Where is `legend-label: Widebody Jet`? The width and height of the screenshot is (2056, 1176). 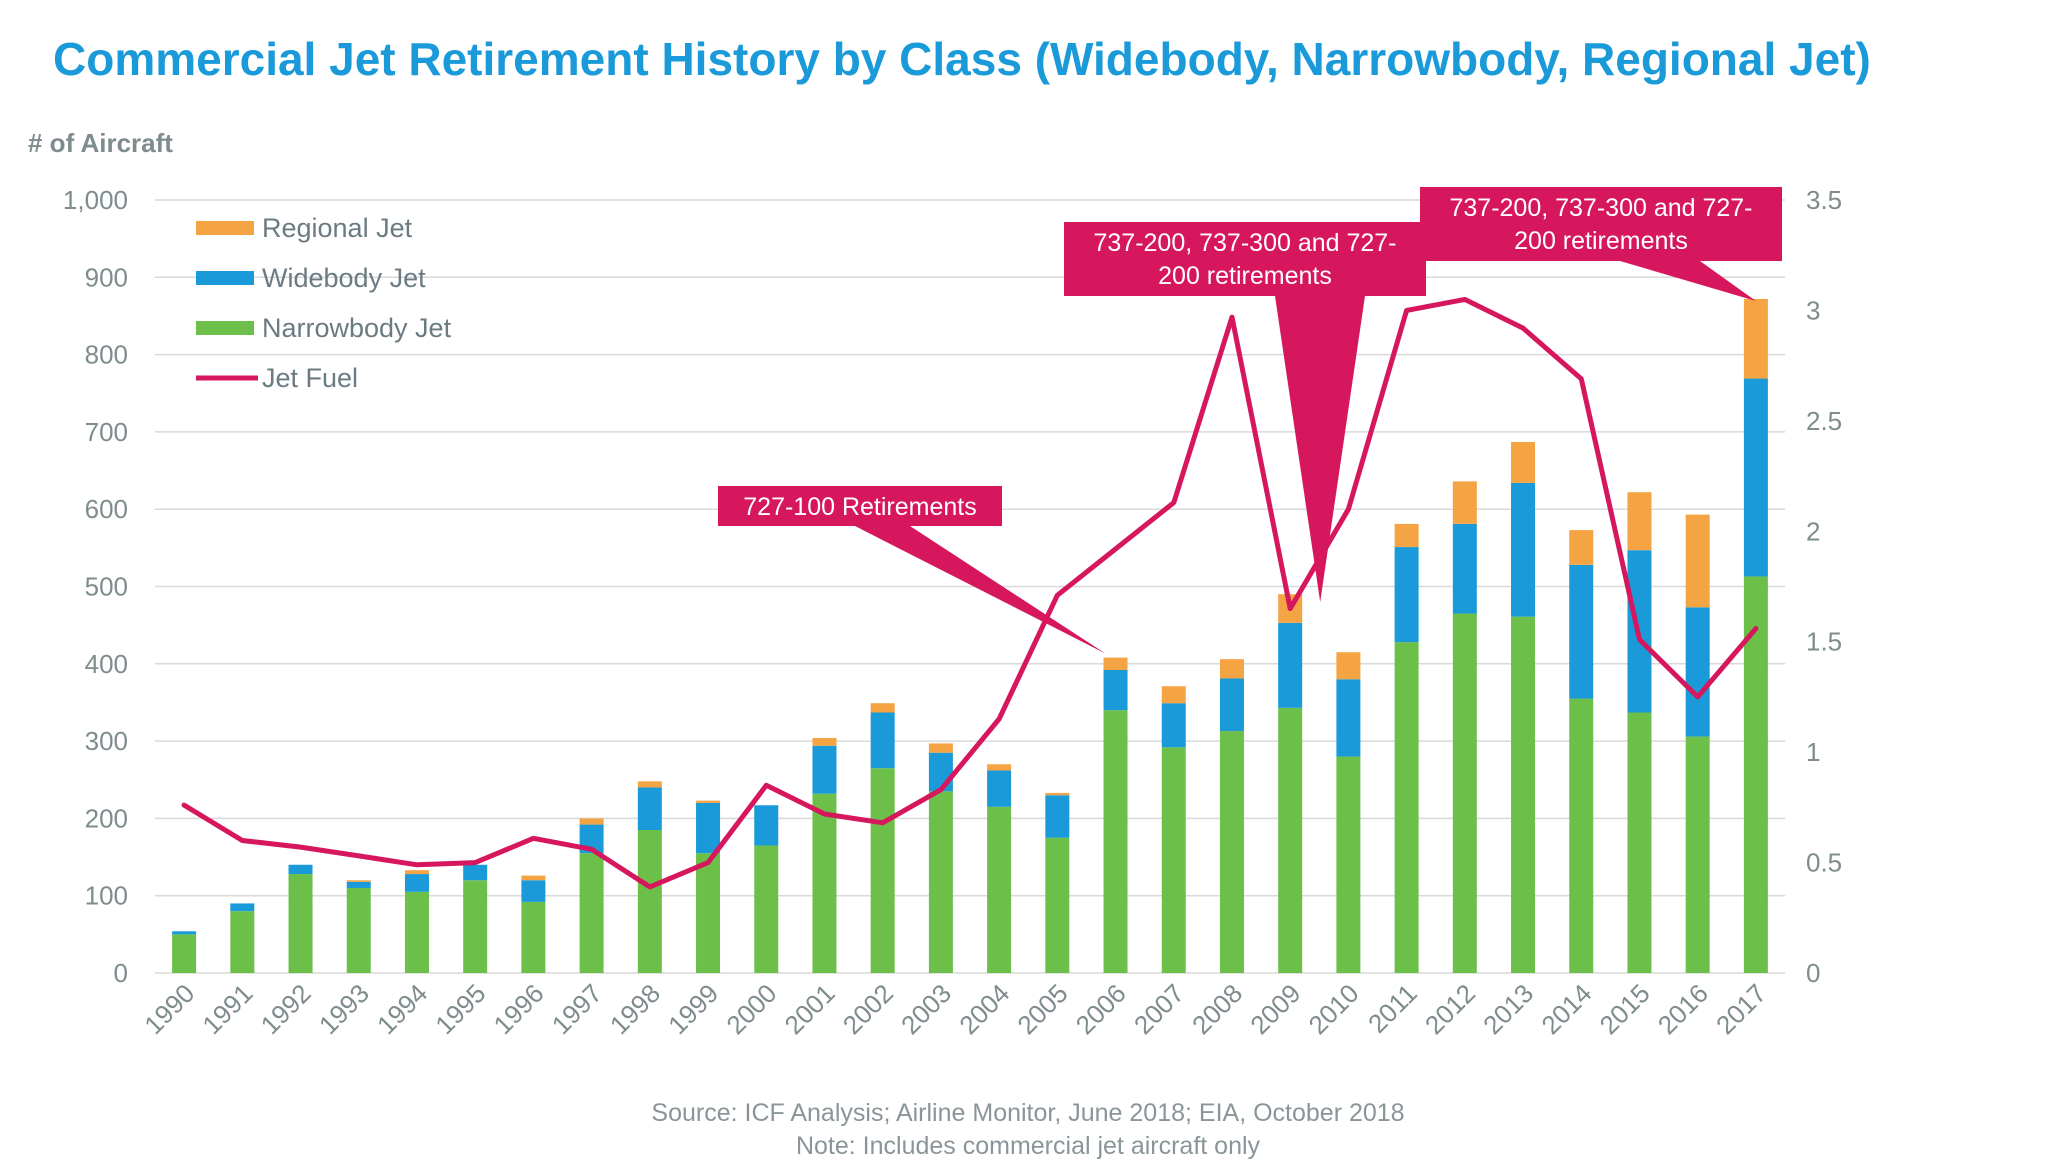 legend-label: Widebody Jet is located at coordinates (344, 278).